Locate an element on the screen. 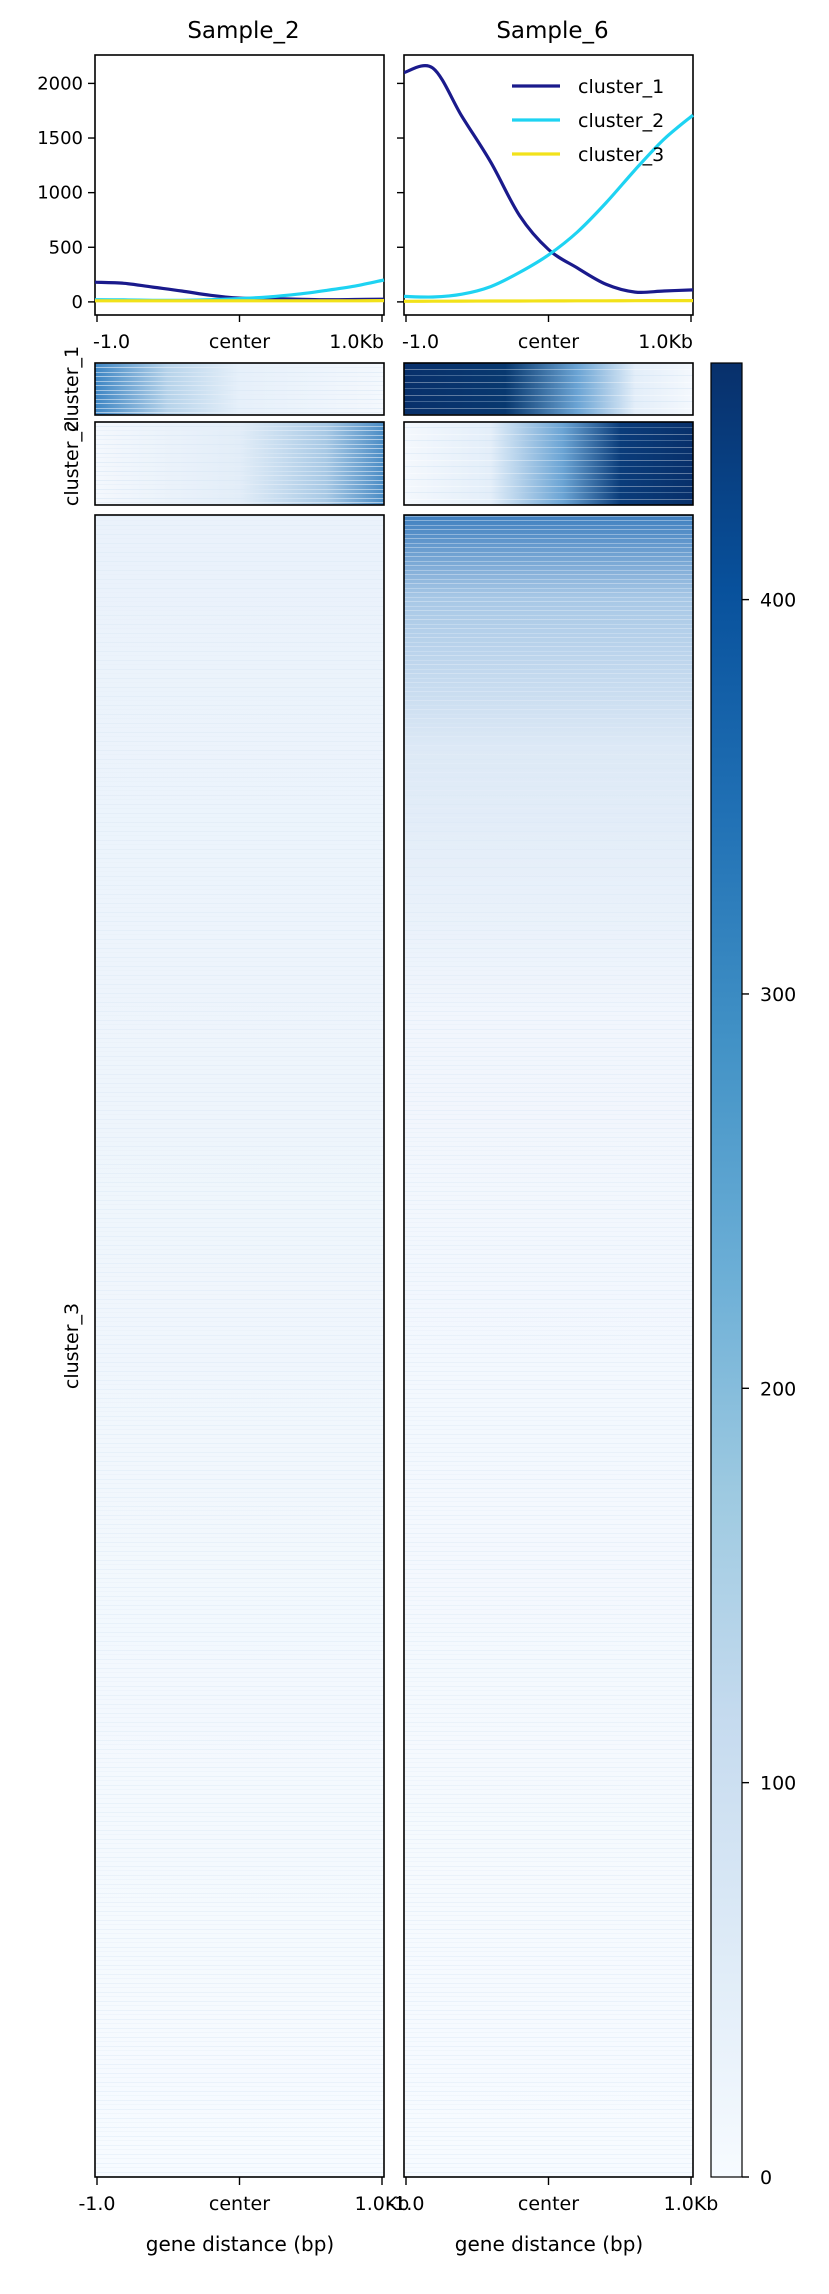 This screenshot has height=2294, width=829. row-label-cluster-2: cluster_2 is located at coordinates (72, 463).